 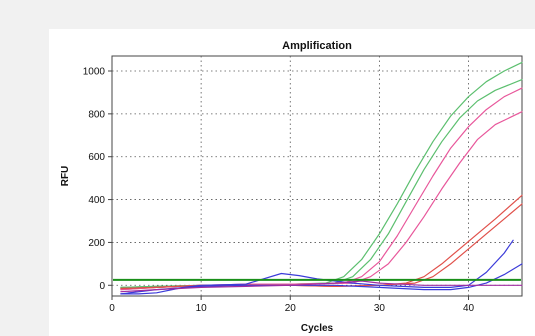 What do you see at coordinates (469, 308) in the screenshot?
I see `x-tick-label: 40` at bounding box center [469, 308].